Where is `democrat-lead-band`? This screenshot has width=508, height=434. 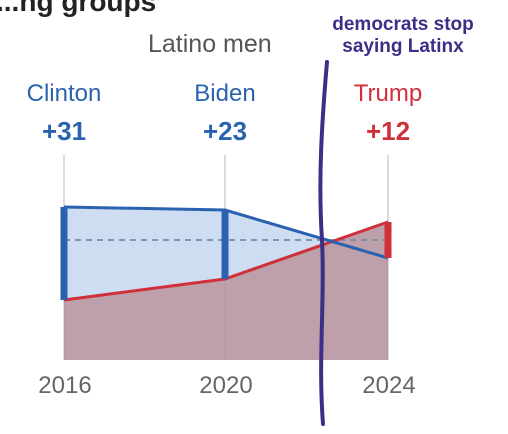
democrat-lead-band is located at coordinates (198, 253).